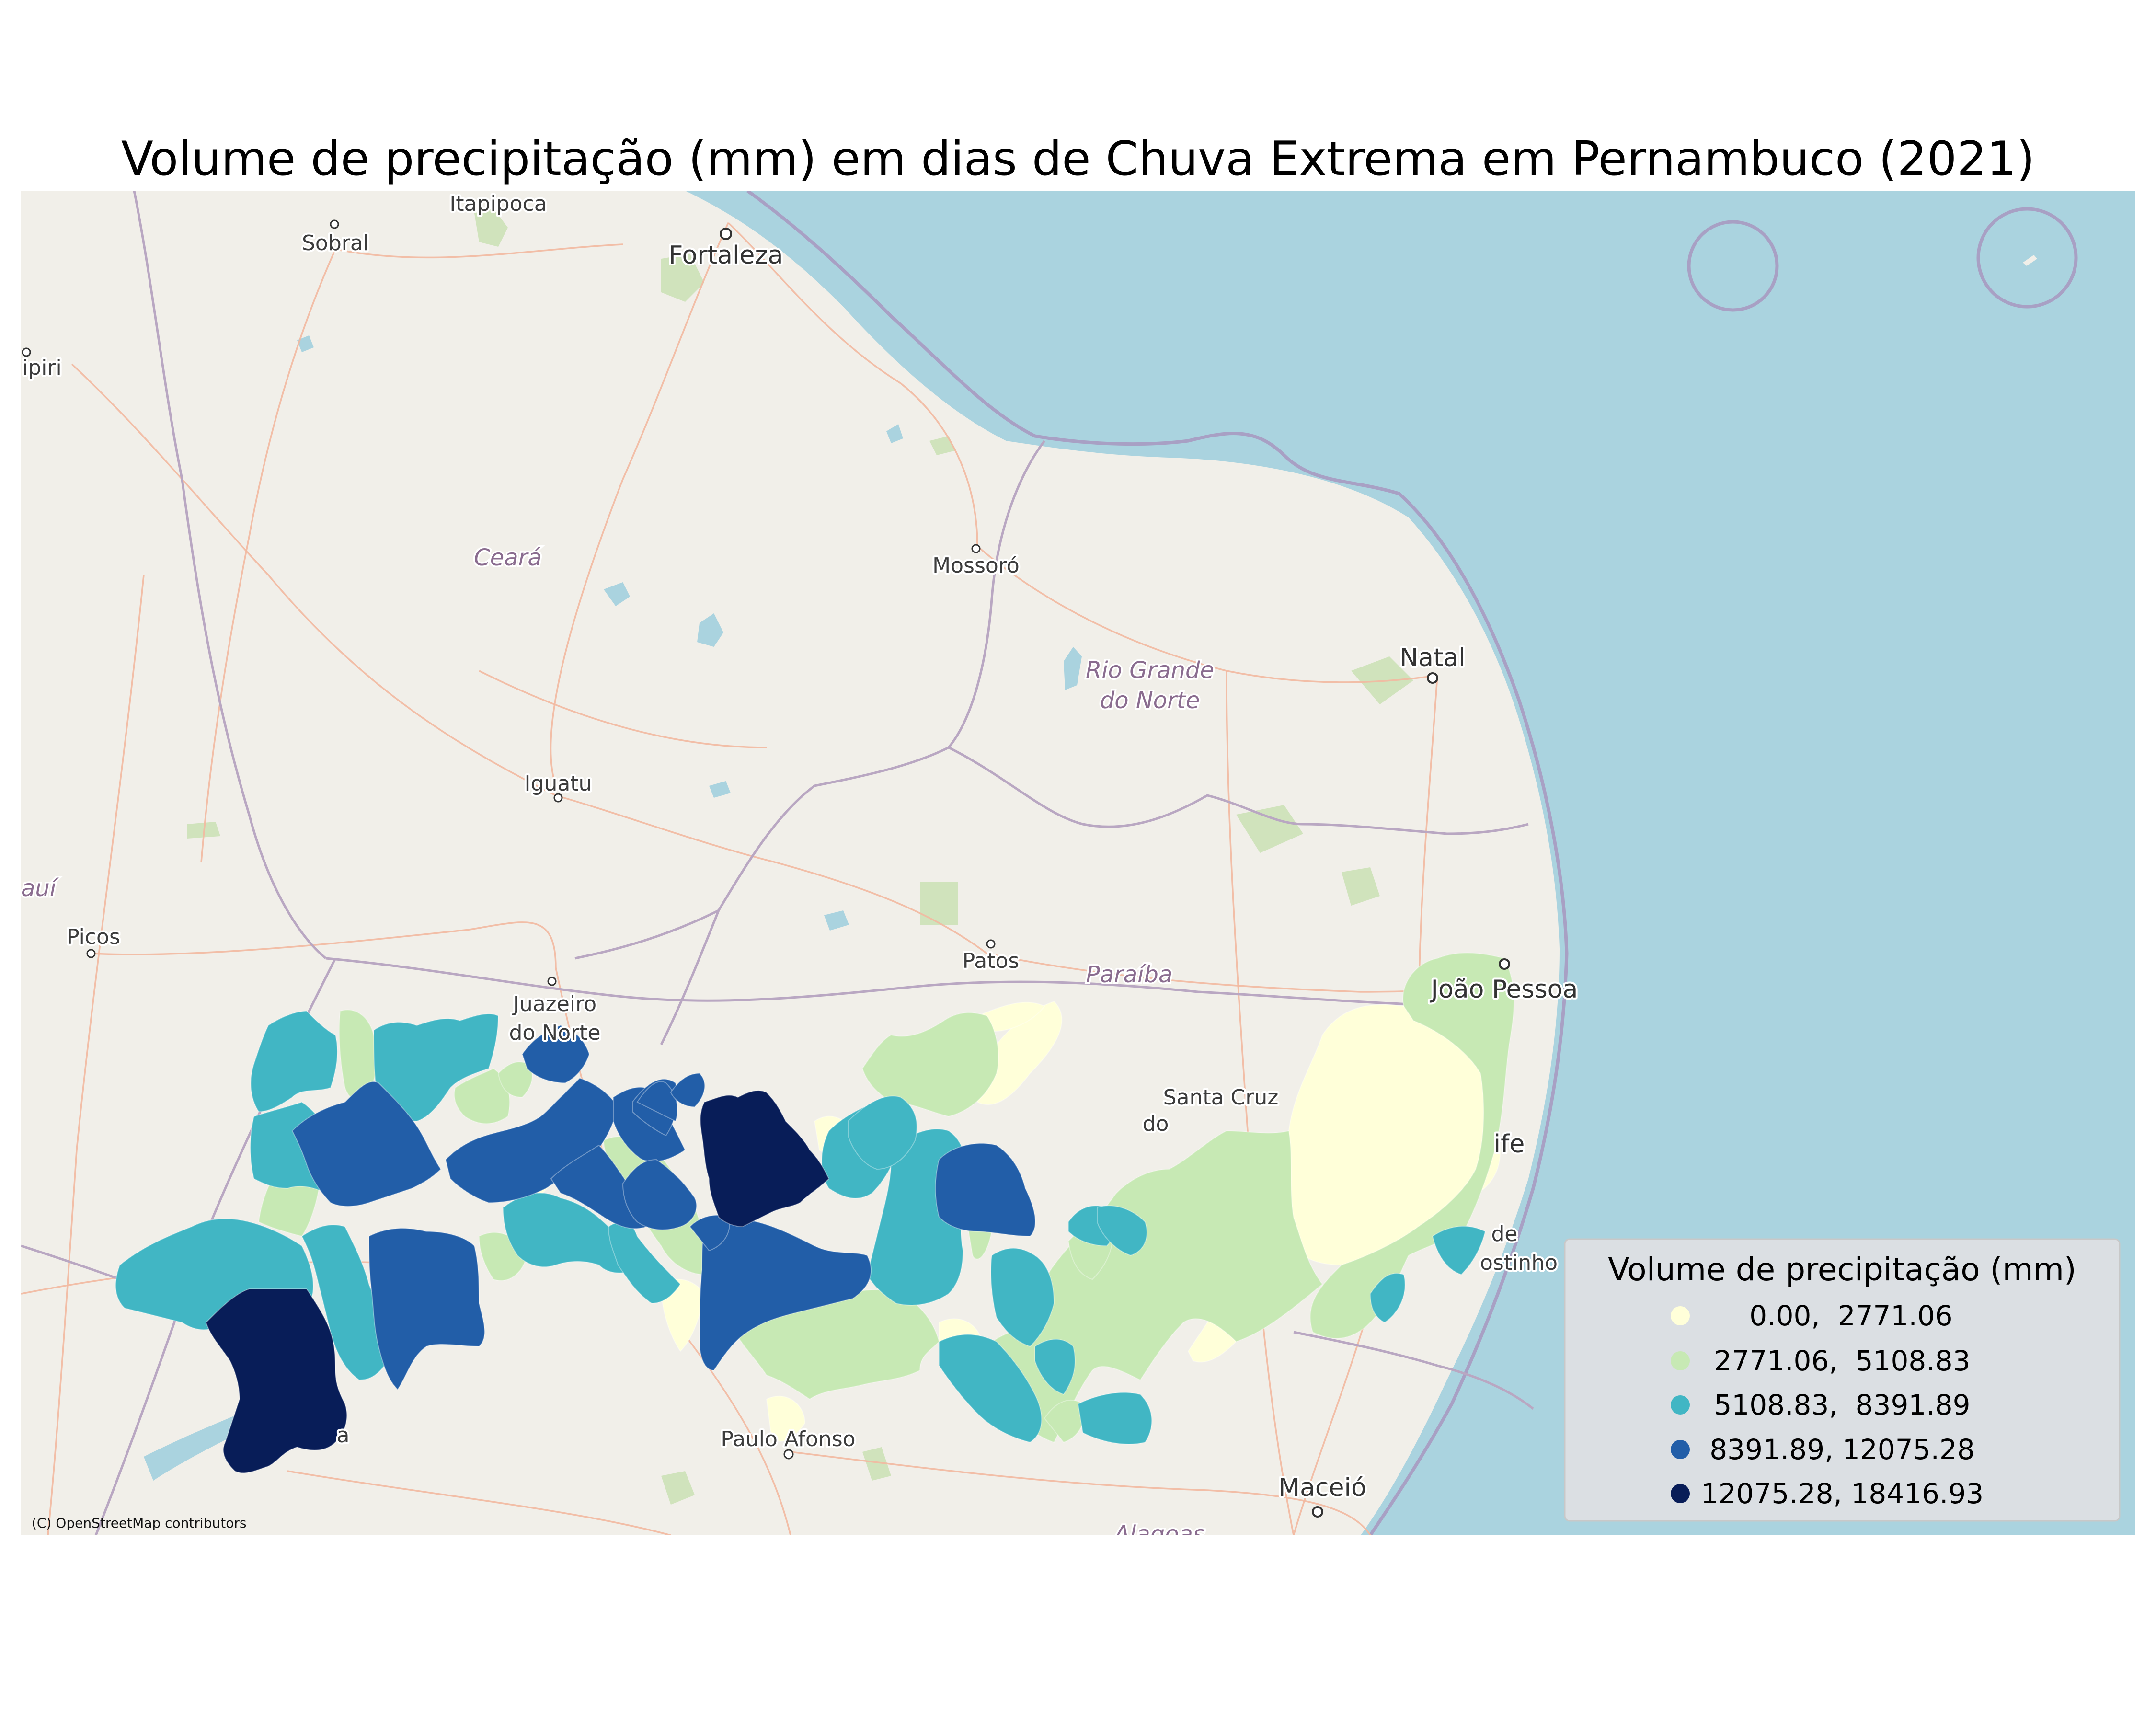 The width and height of the screenshot is (2156, 1725). I want to click on label-santa-cruz-1: Santa Cruz, so click(1221, 1097).